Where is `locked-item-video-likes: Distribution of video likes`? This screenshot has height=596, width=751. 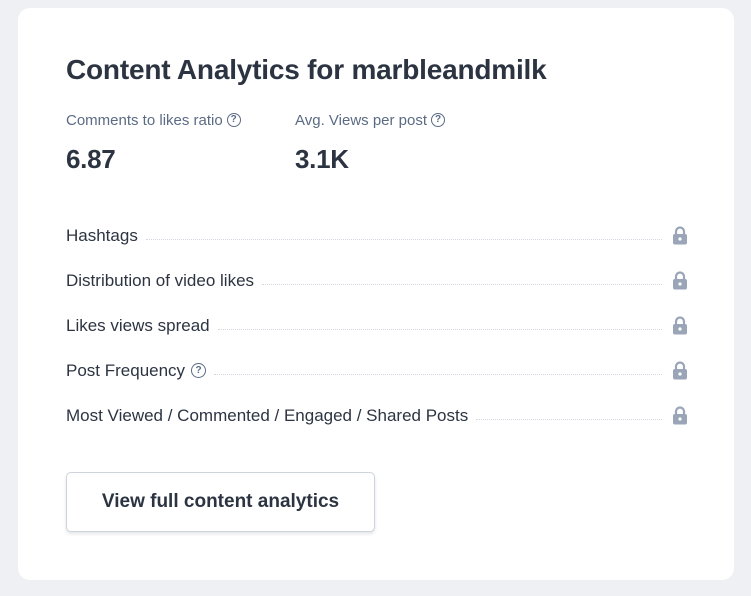
locked-item-video-likes: Distribution of video likes is located at coordinates (377, 280).